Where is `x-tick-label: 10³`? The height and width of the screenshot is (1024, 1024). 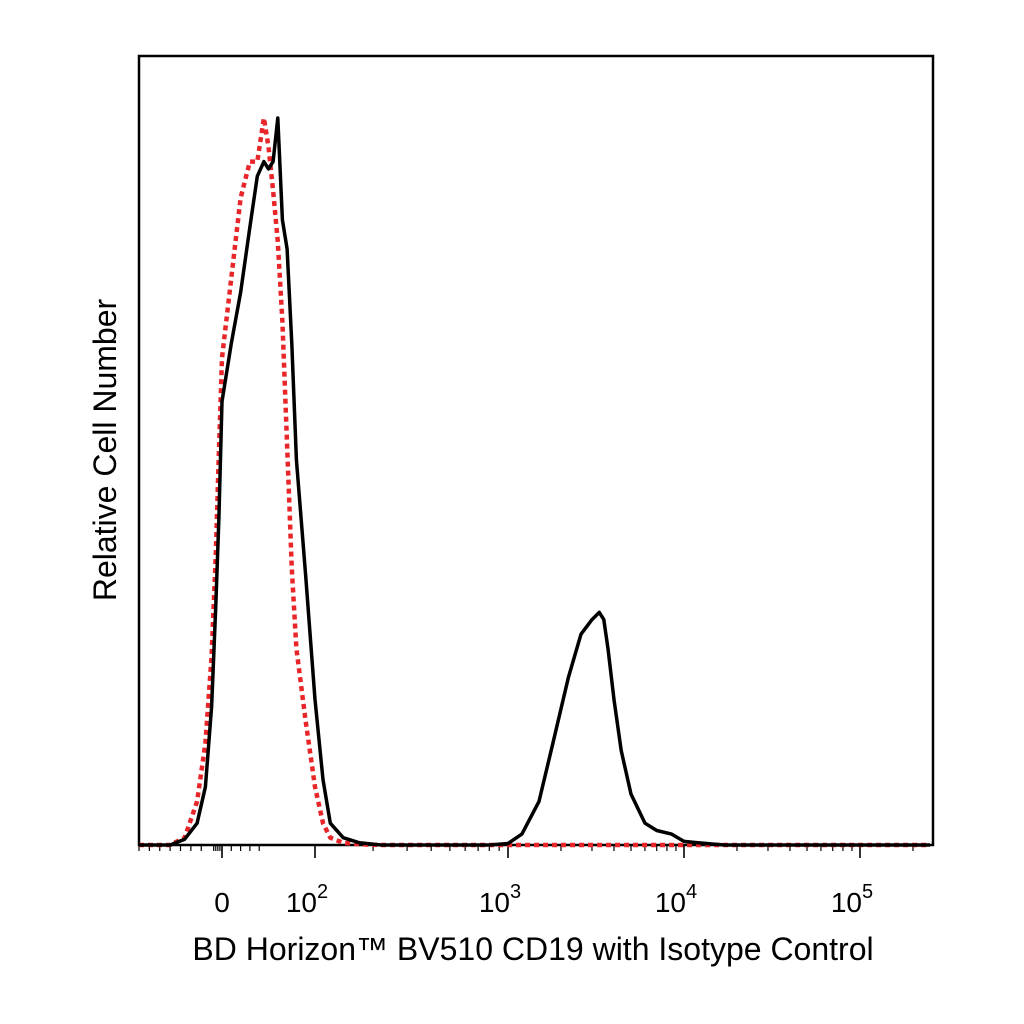
x-tick-label: 10³ is located at coordinates (500, 899).